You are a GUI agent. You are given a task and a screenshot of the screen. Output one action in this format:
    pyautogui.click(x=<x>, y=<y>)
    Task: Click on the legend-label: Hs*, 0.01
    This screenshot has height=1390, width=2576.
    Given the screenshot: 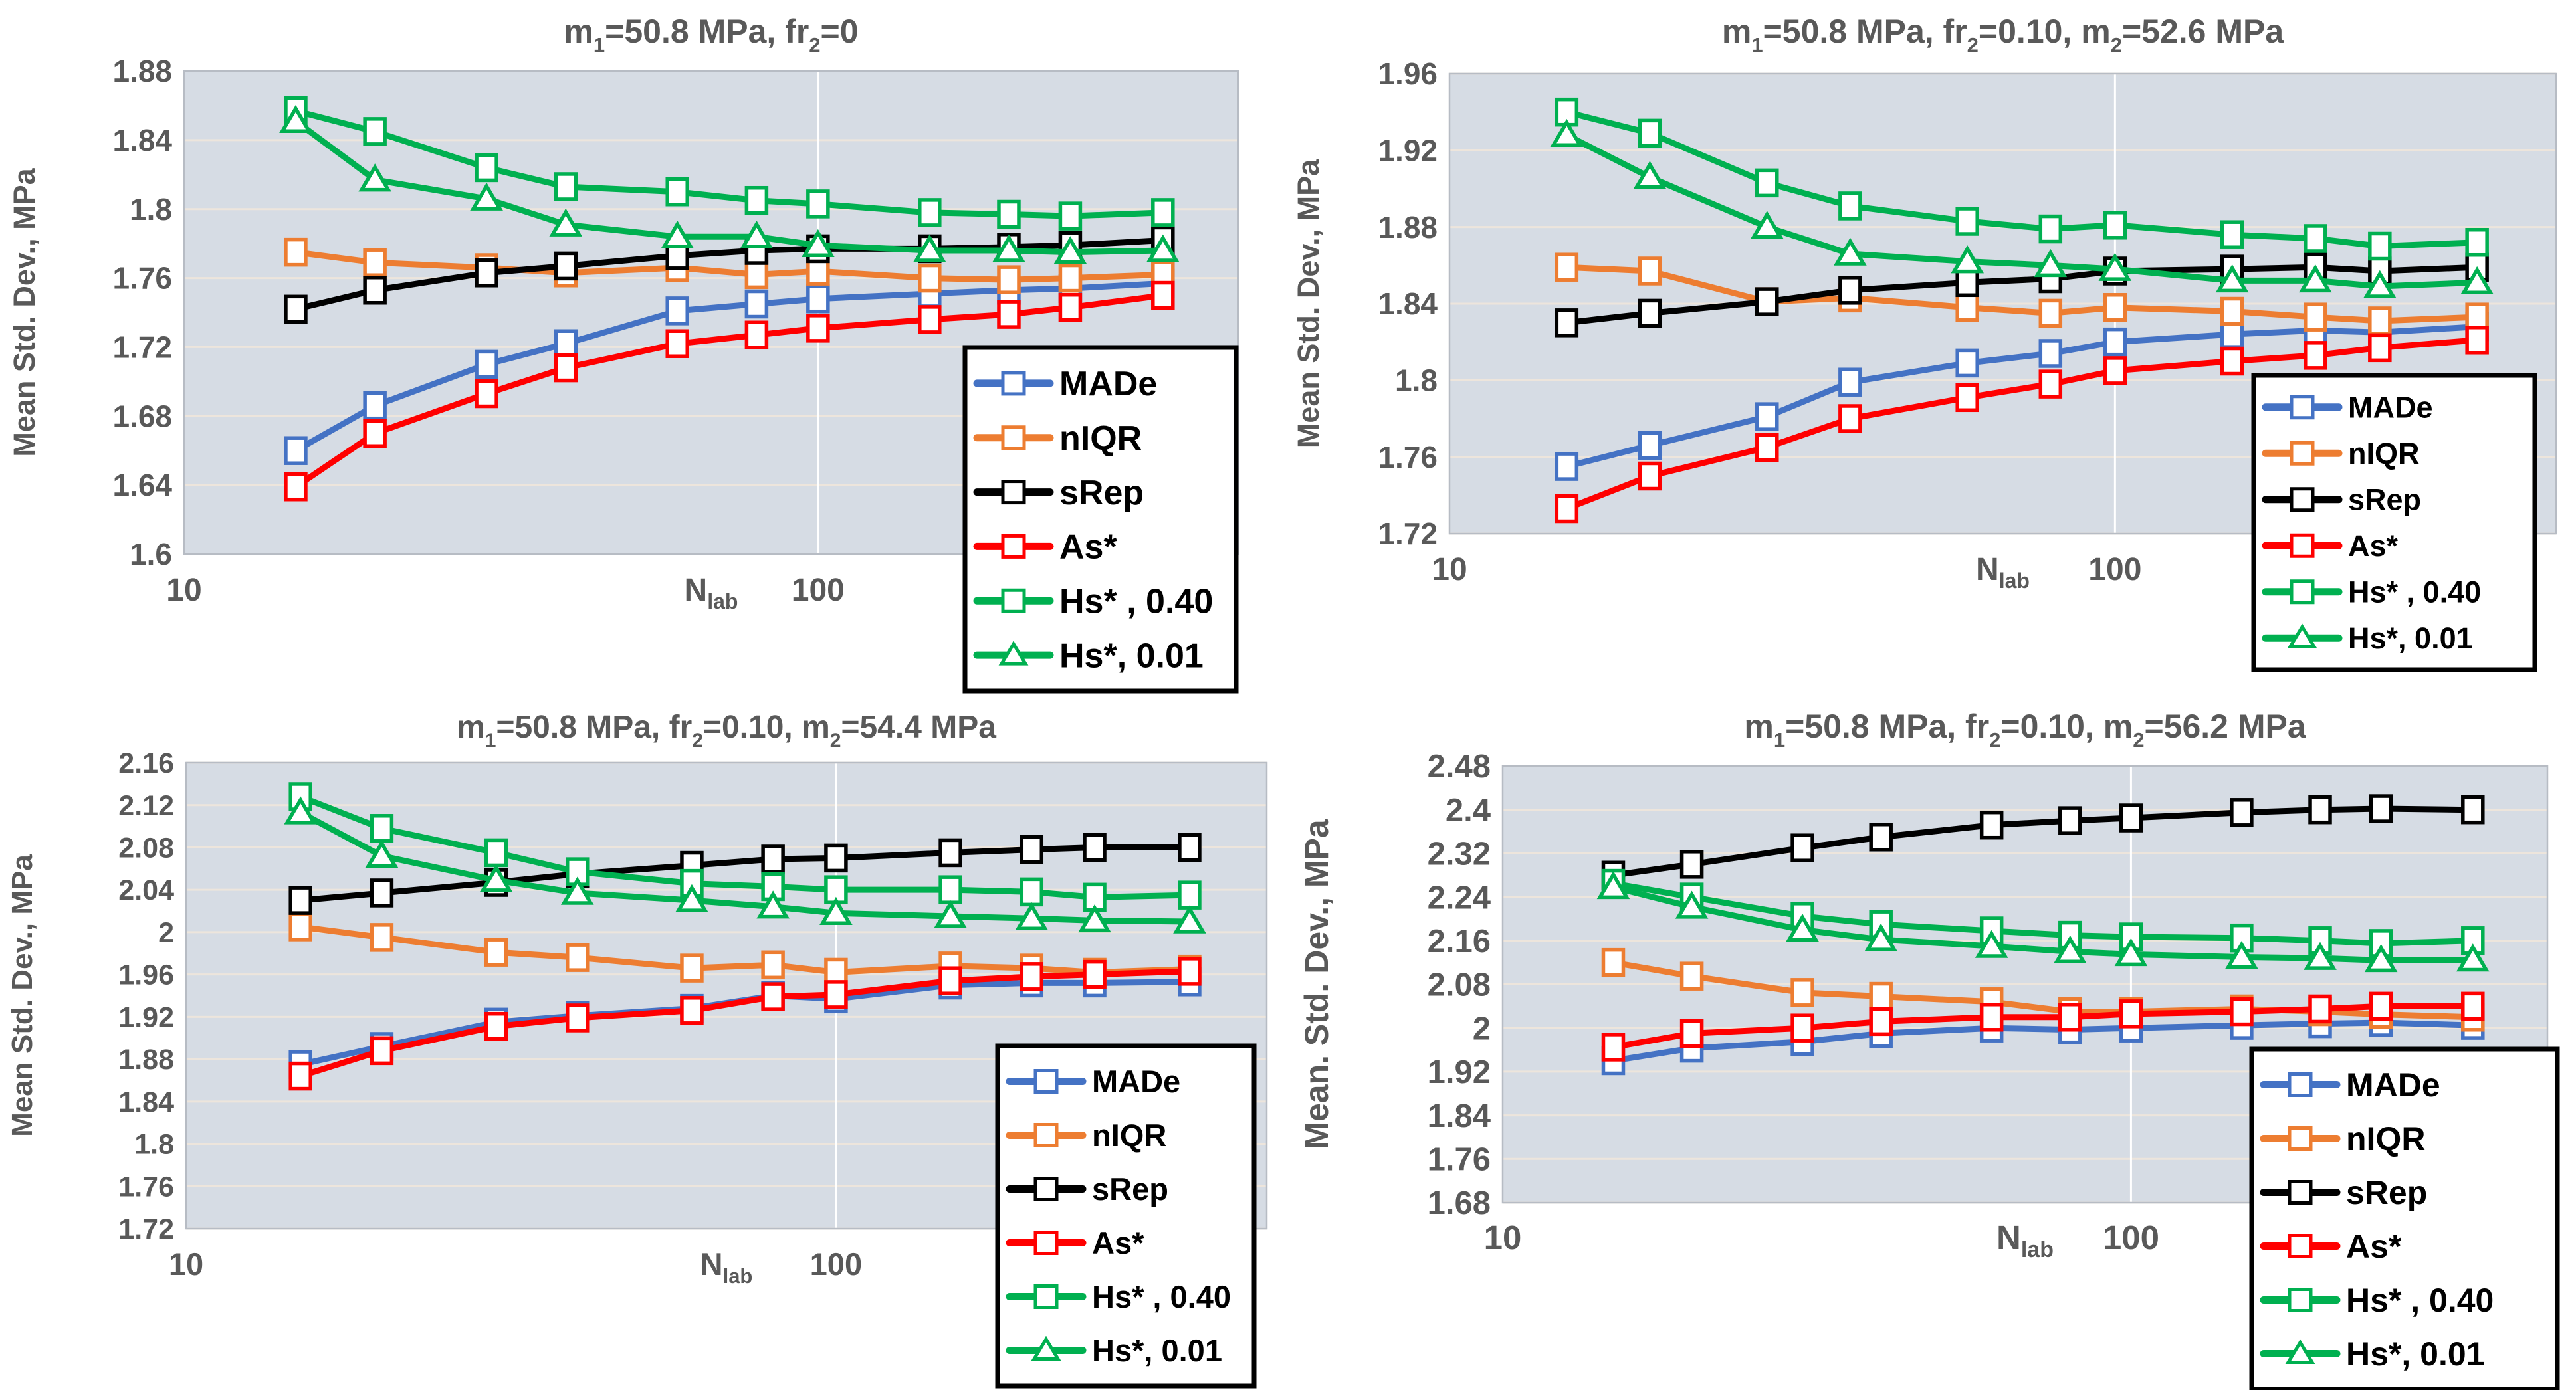 What is the action you would take?
    pyautogui.click(x=1131, y=656)
    